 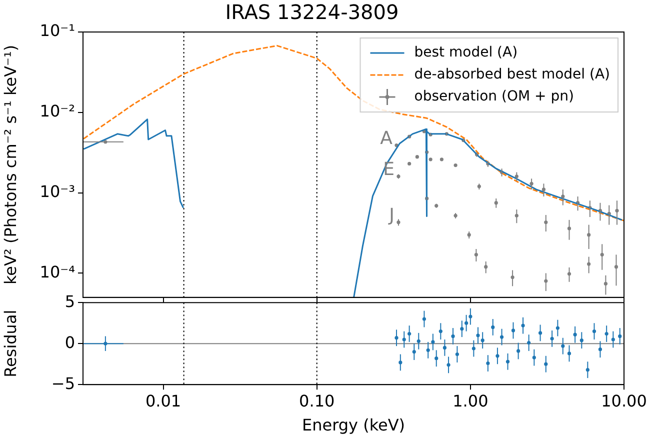 I want to click on x-axis-title: Energy (keV), so click(x=354, y=425).